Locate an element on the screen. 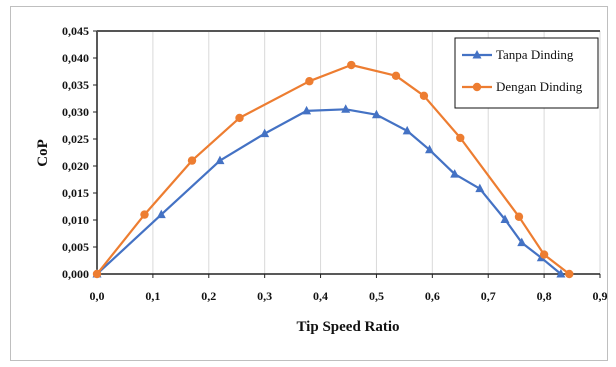  x-tick-label: 0,1 is located at coordinates (152, 296).